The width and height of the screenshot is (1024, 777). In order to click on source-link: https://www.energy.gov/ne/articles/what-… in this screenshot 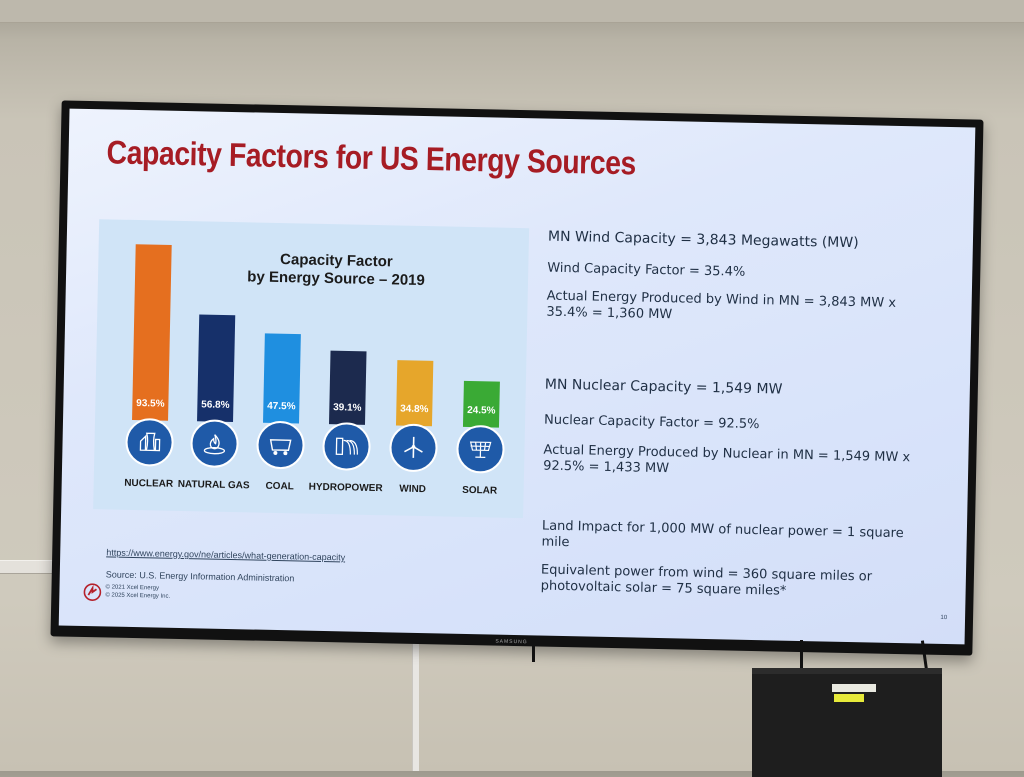, I will do `click(226, 555)`.